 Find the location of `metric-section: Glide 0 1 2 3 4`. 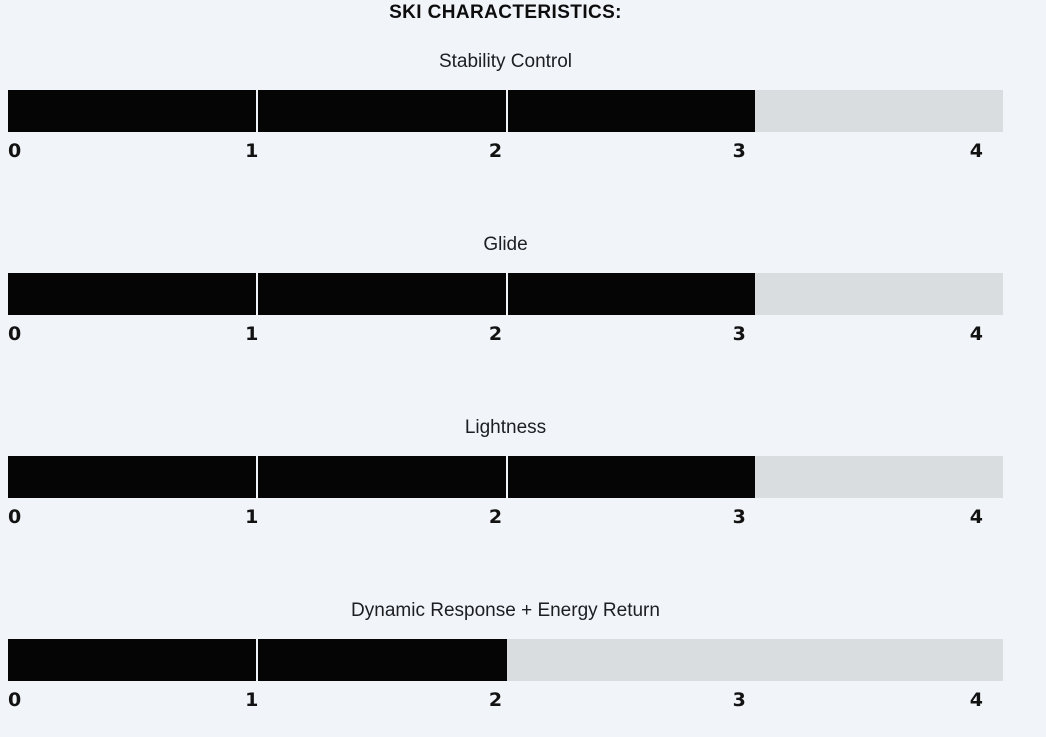

metric-section: Glide 0 1 2 3 4 is located at coordinates (505, 289).